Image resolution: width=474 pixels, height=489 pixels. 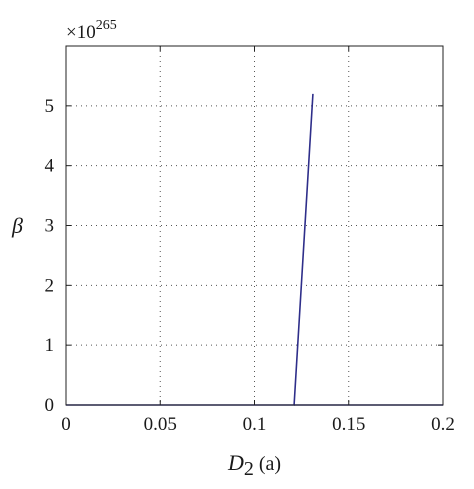 What do you see at coordinates (235, 462) in the screenshot?
I see `x-axis-label-symbol: D` at bounding box center [235, 462].